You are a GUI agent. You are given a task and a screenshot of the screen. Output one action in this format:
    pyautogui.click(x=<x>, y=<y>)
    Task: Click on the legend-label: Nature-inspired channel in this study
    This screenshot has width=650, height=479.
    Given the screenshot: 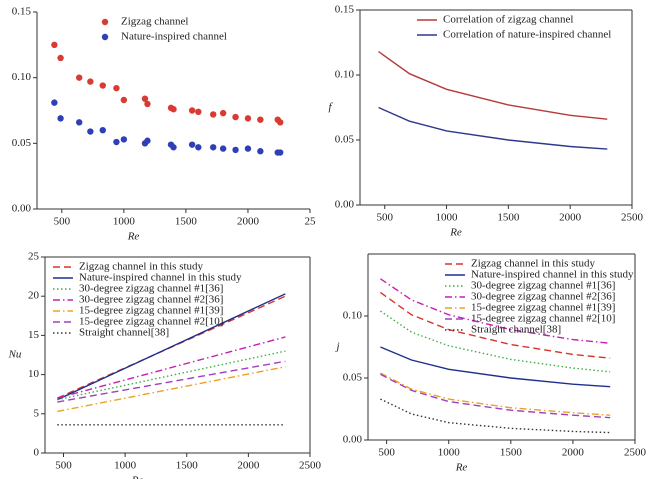 What is the action you would take?
    pyautogui.click(x=160, y=278)
    